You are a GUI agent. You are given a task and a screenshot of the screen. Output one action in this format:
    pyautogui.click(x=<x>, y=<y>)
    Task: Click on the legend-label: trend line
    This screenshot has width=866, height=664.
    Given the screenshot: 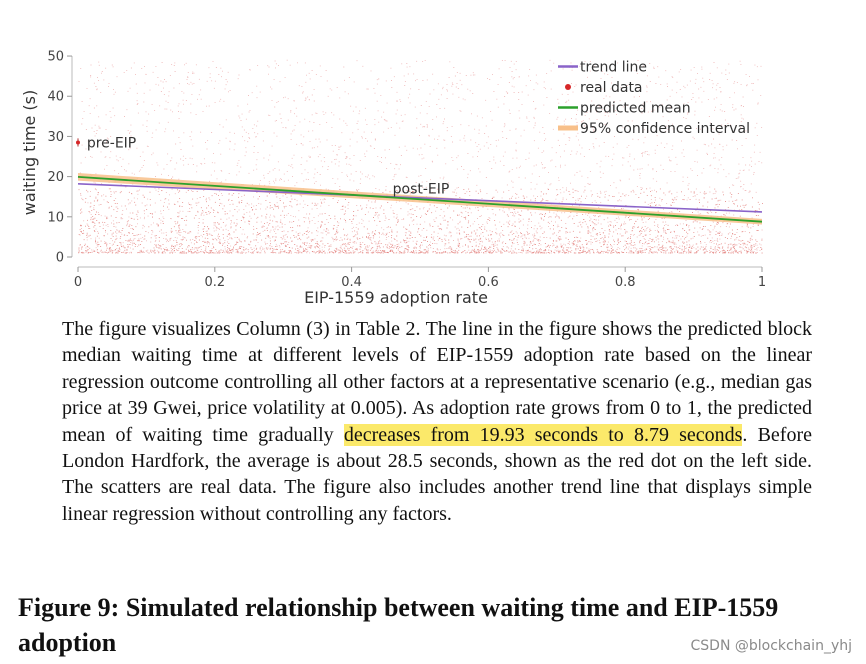 What is the action you would take?
    pyautogui.click(x=613, y=68)
    